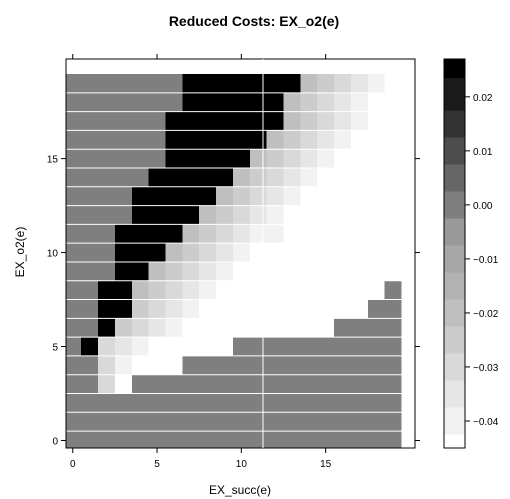  What do you see at coordinates (157, 464) in the screenshot?
I see `x-tick-label: 5` at bounding box center [157, 464].